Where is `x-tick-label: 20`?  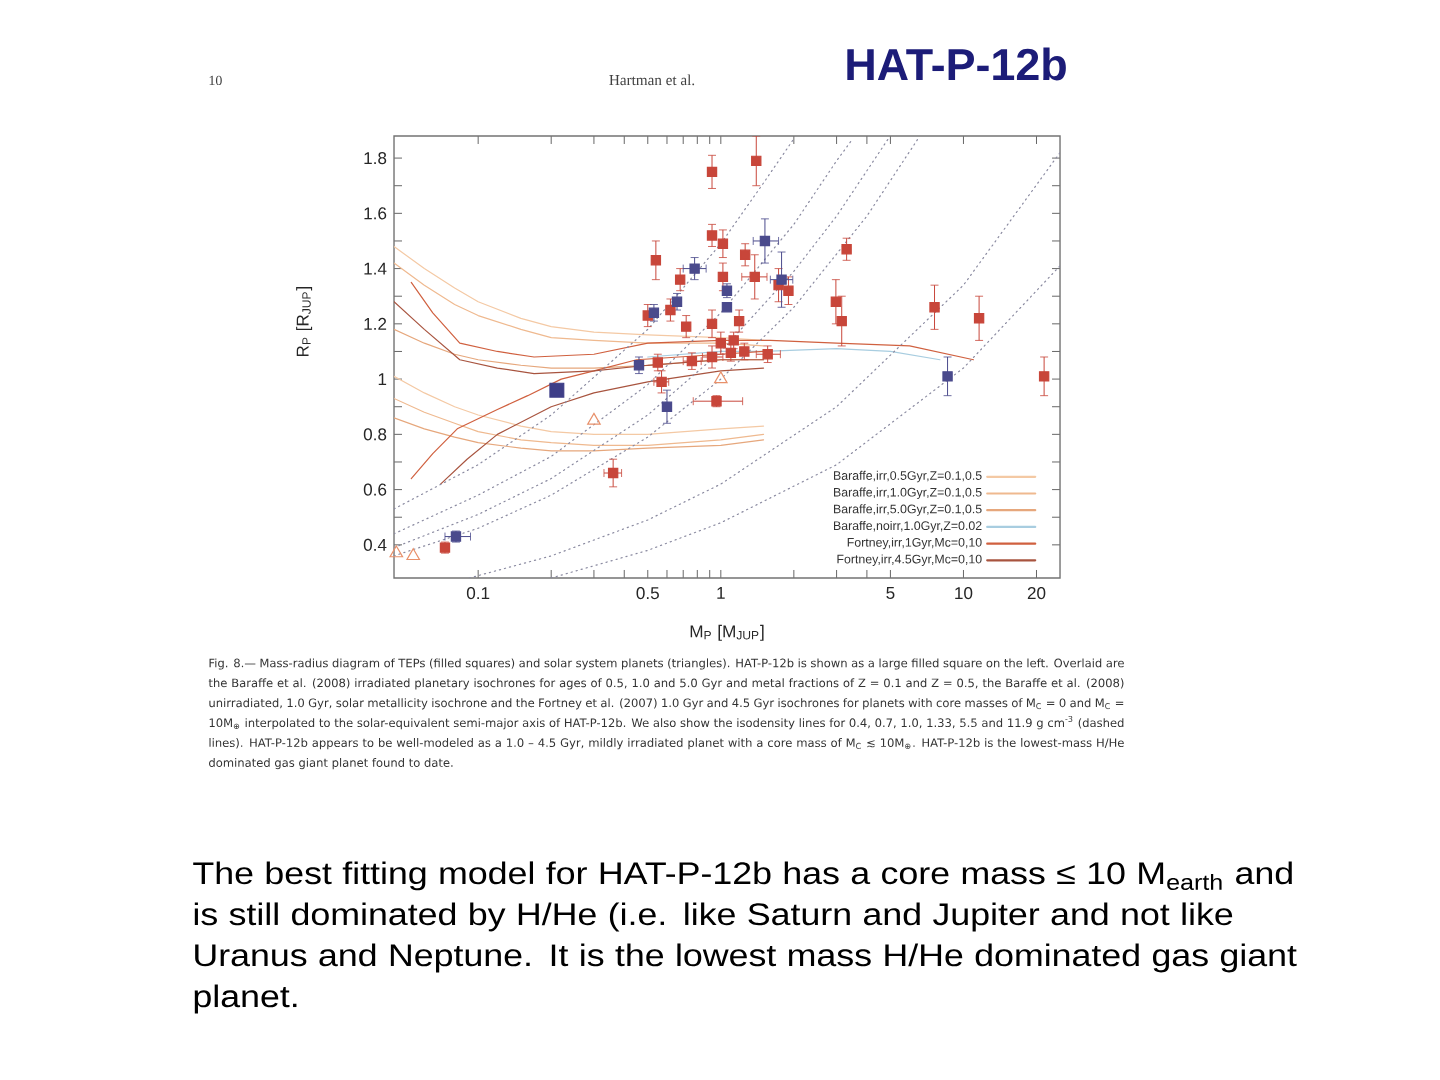 x-tick-label: 20 is located at coordinates (1036, 593).